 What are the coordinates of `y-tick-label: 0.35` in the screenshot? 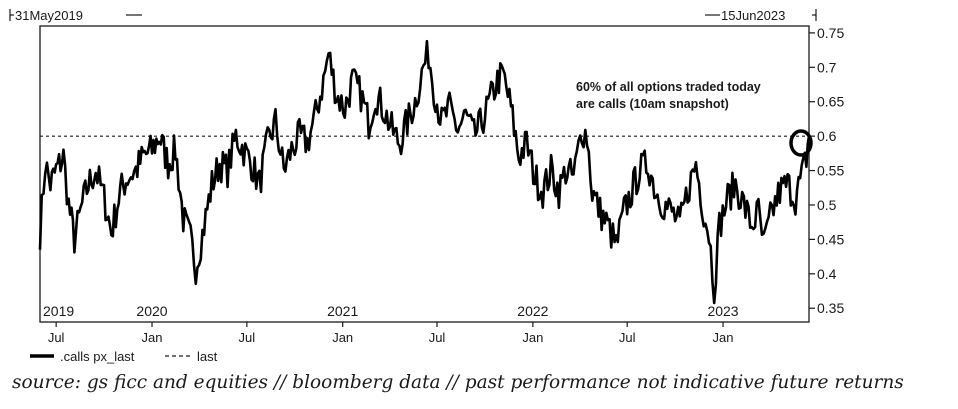 It's located at (830, 308).